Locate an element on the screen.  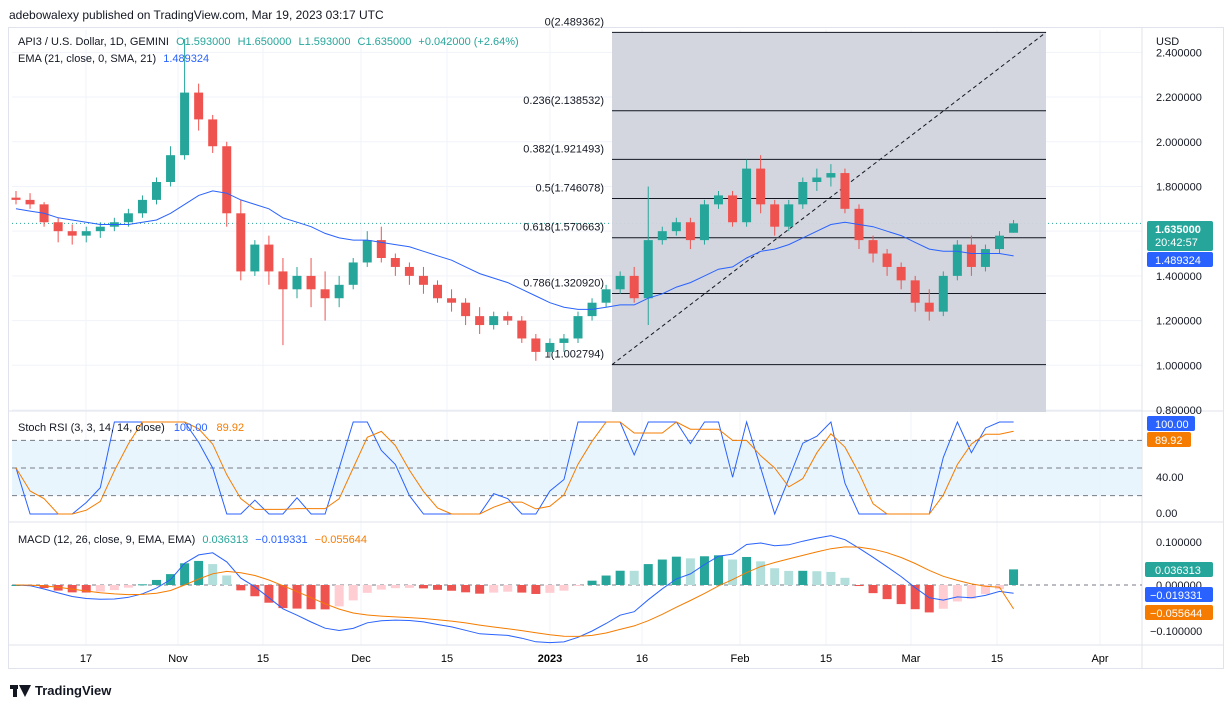
macd-line is located at coordinates (514, 589).